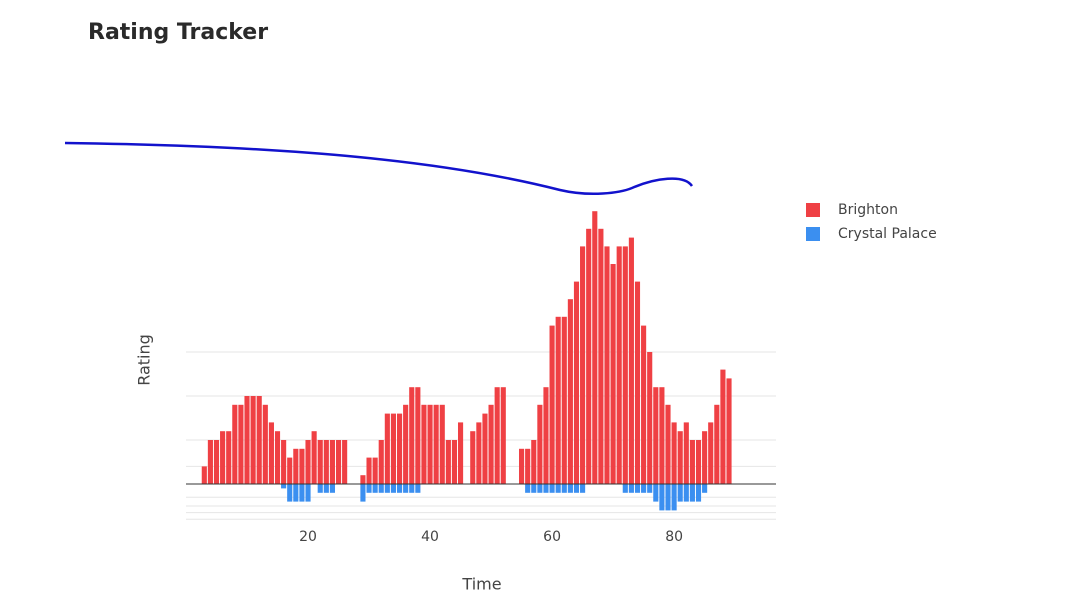 The image size is (1089, 616). What do you see at coordinates (868, 210) in the screenshot?
I see `legend-label: Brighton` at bounding box center [868, 210].